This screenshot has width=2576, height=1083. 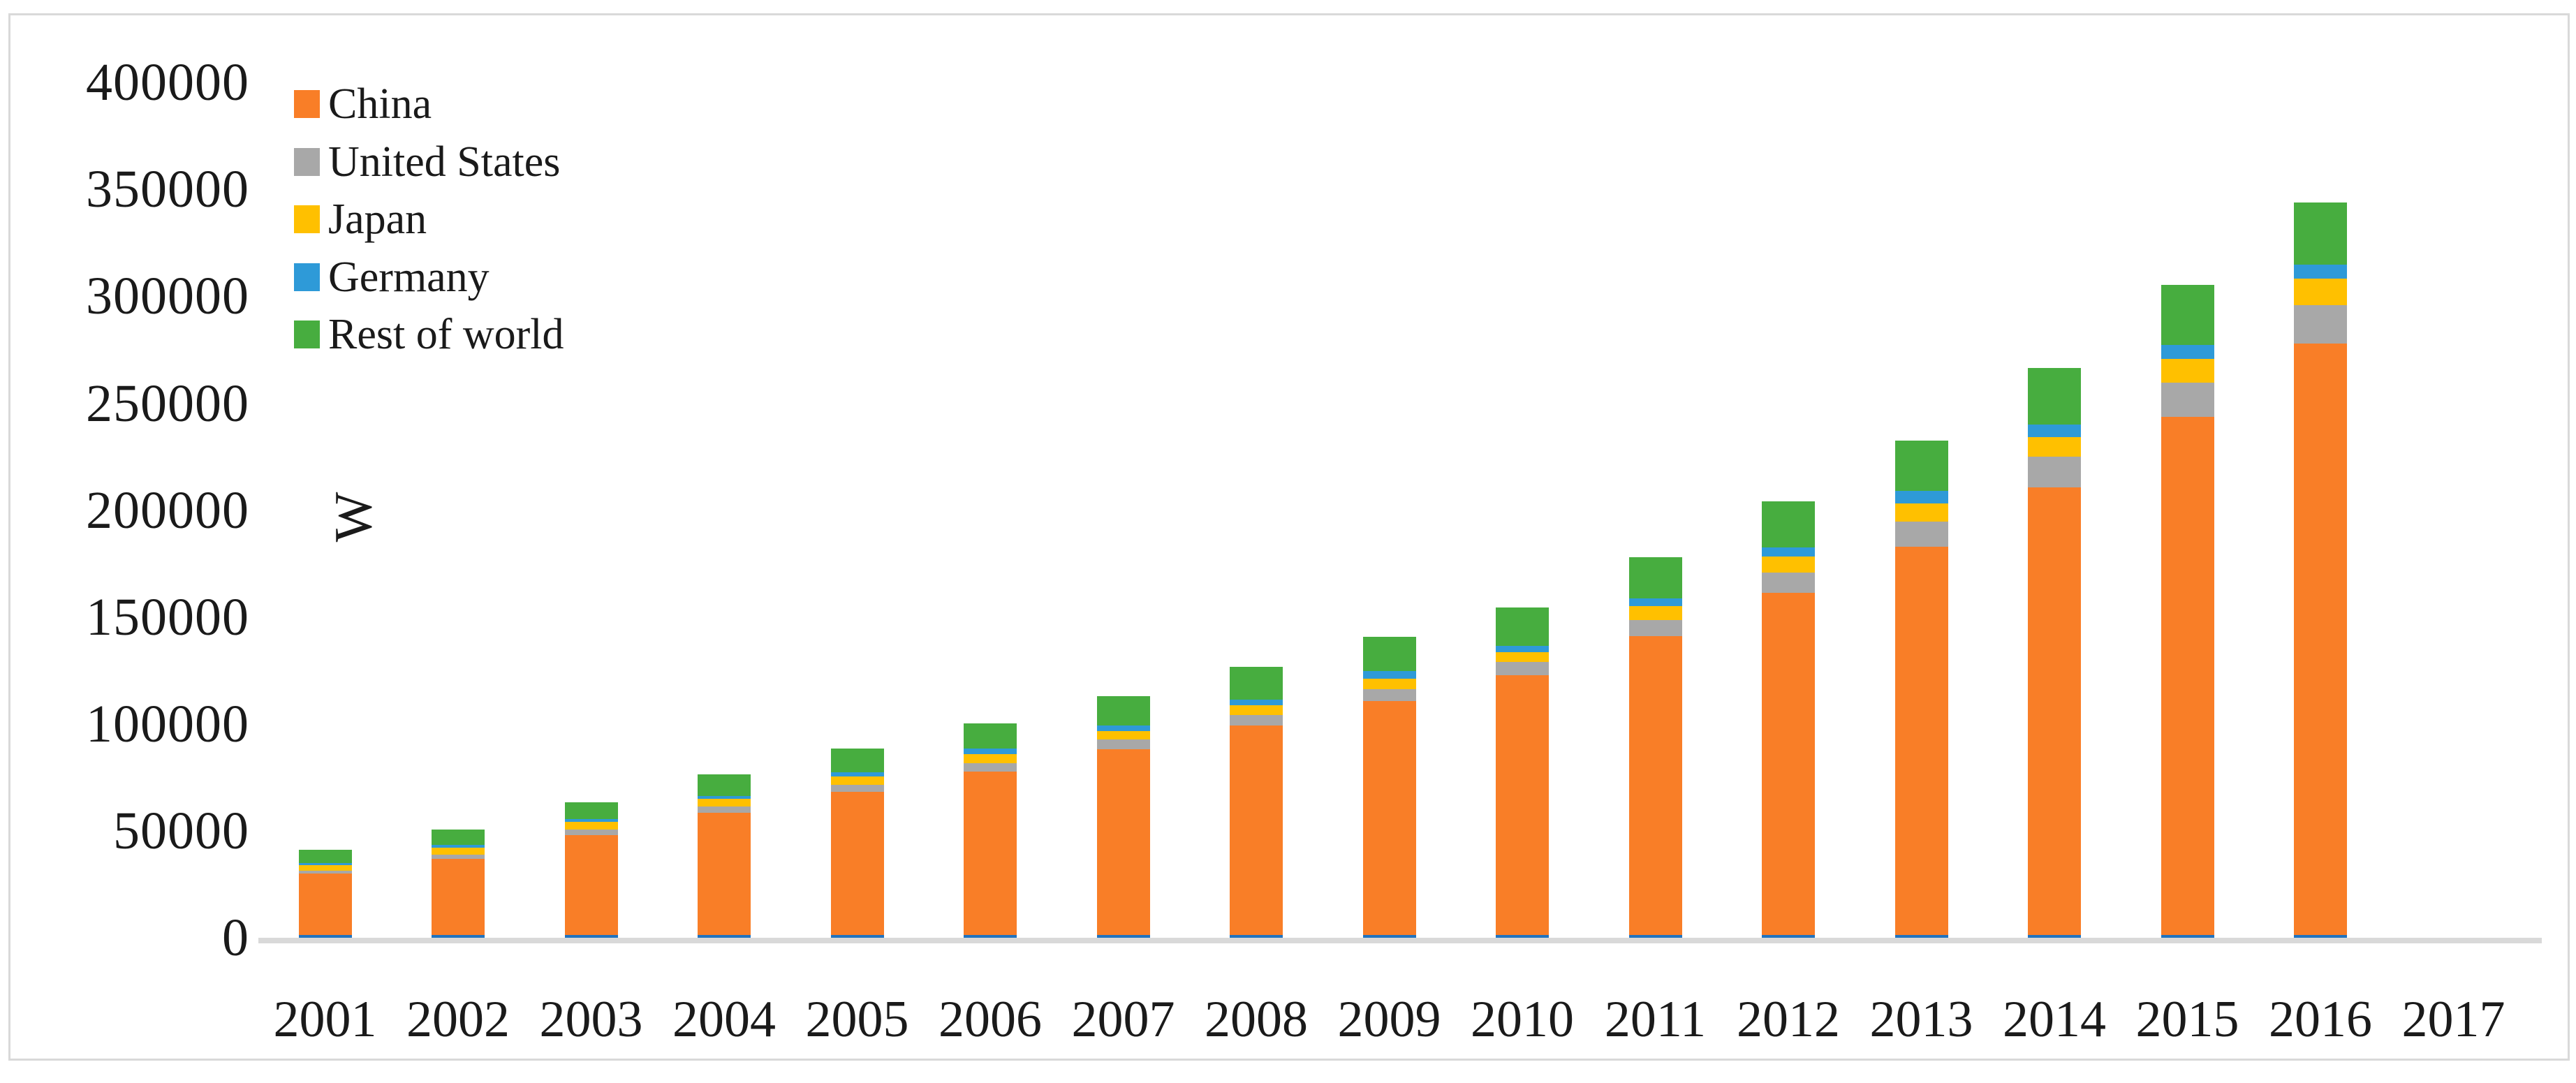 I want to click on x-axis-year-label: 2003, so click(x=591, y=1020).